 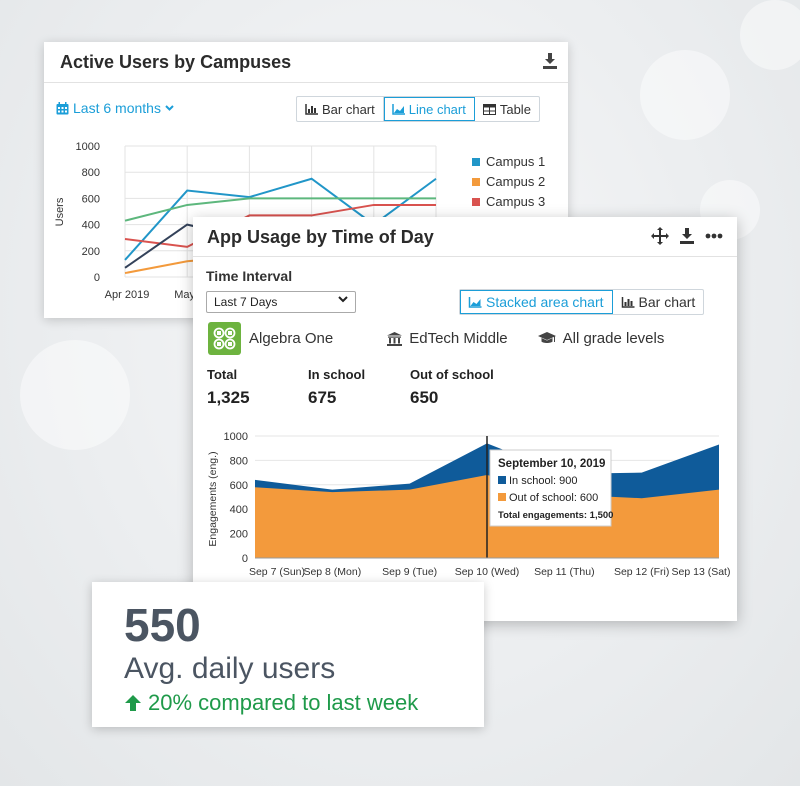 I want to click on app-logo-icon, so click(x=224, y=338).